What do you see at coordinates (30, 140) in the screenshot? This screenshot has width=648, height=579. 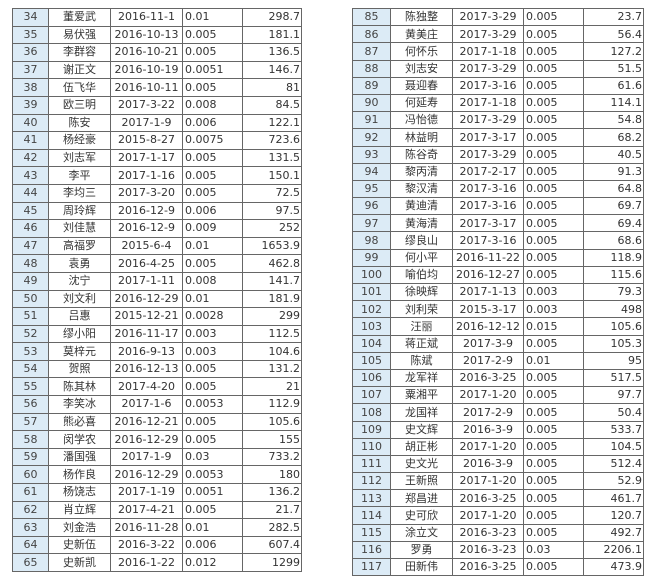 I see `row-number-cell: 41` at bounding box center [30, 140].